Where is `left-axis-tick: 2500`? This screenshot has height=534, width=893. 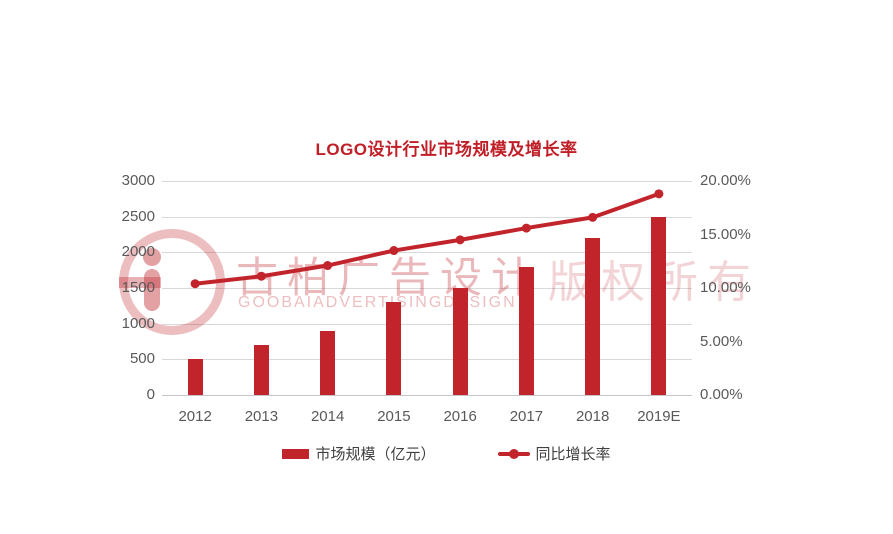 left-axis-tick: 2500 is located at coordinates (138, 216).